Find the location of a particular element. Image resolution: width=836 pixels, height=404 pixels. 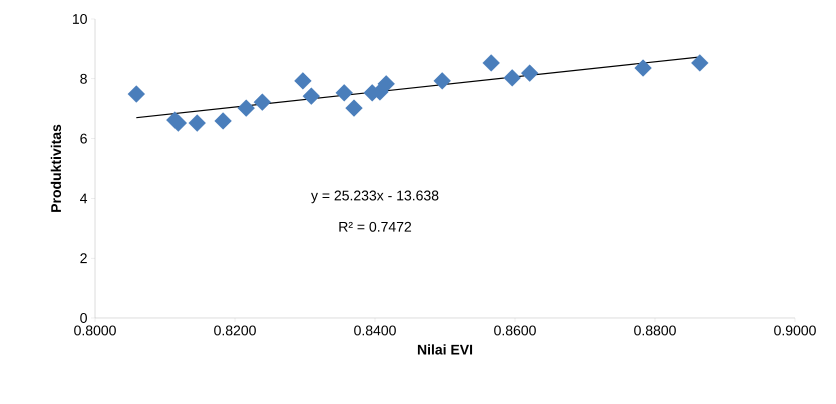

x-tick-label: 0.8600 is located at coordinates (515, 331).